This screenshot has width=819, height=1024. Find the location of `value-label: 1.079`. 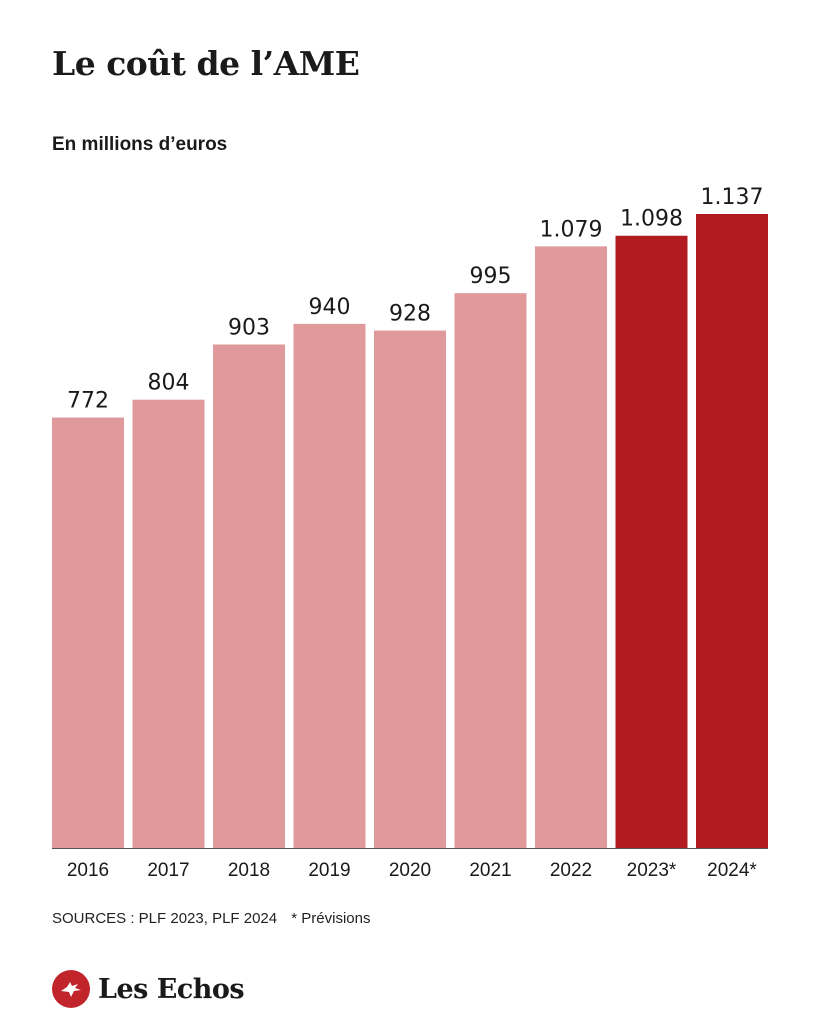

value-label: 1.079 is located at coordinates (571, 229).